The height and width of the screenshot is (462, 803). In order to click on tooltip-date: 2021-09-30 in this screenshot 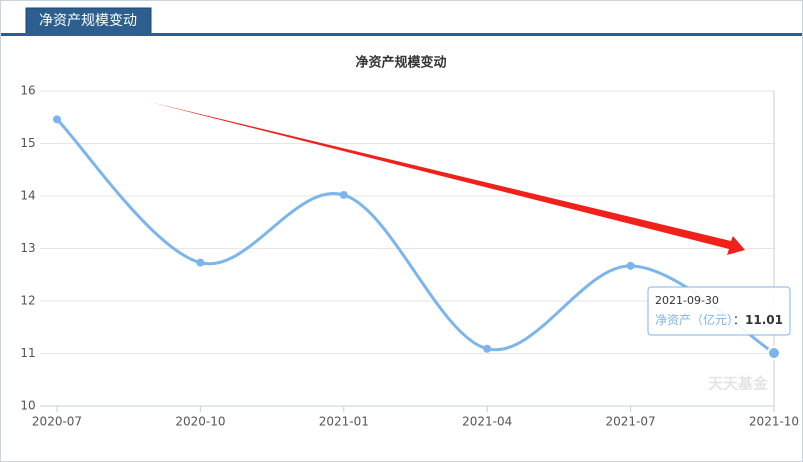, I will do `click(687, 300)`.